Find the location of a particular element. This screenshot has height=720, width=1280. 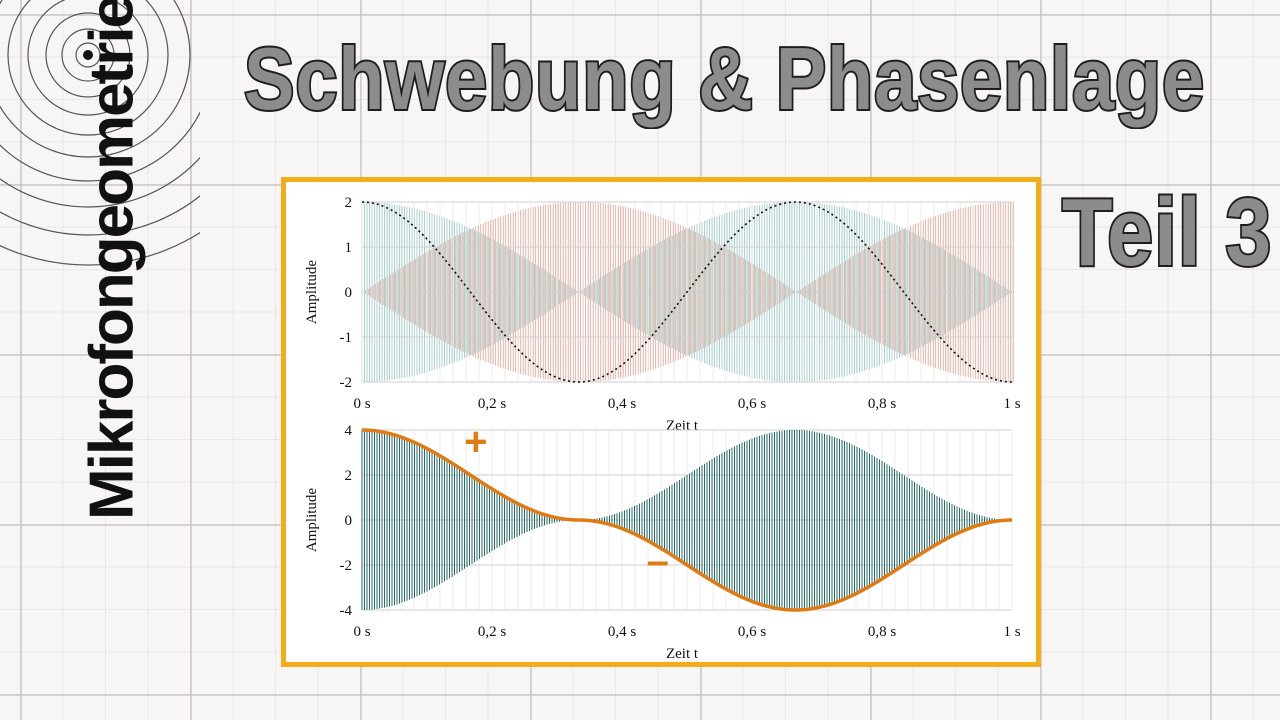

logo-concentric-circles-icon is located at coordinates (100, 133).